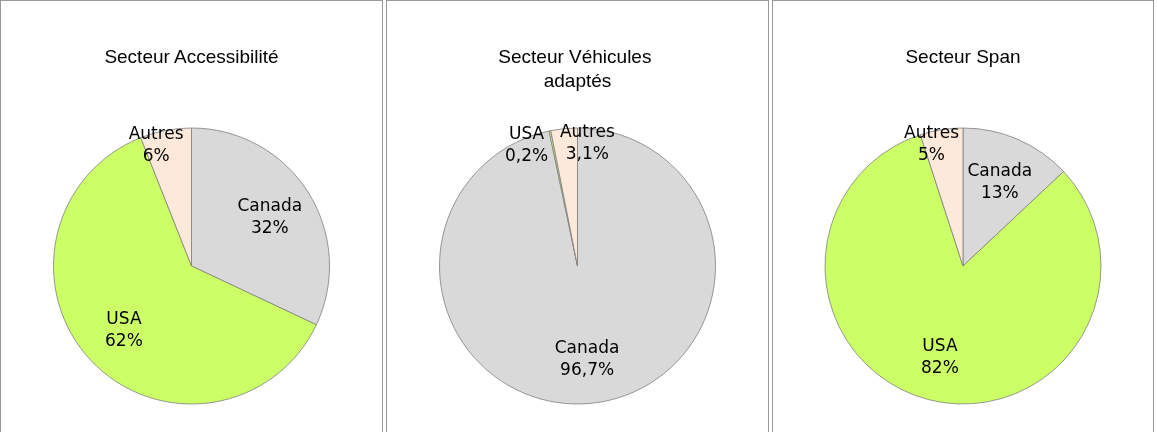  Describe the element at coordinates (940, 366) in the screenshot. I see `data-label: 82%` at that location.